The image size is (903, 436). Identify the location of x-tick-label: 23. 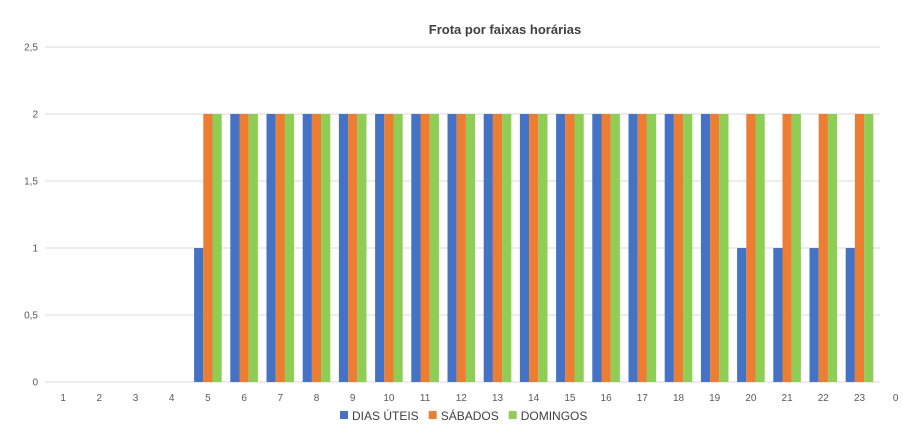
(860, 398).